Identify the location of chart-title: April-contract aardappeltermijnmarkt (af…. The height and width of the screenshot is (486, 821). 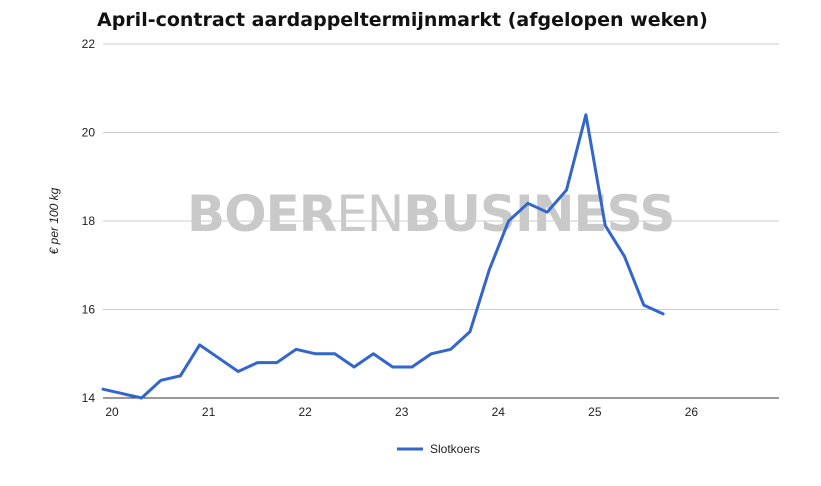
(402, 20).